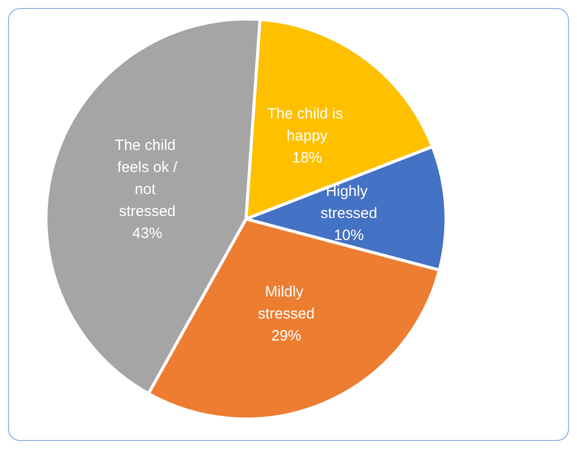 The width and height of the screenshot is (577, 449). What do you see at coordinates (349, 235) in the screenshot?
I see `data-label: 10%` at bounding box center [349, 235].